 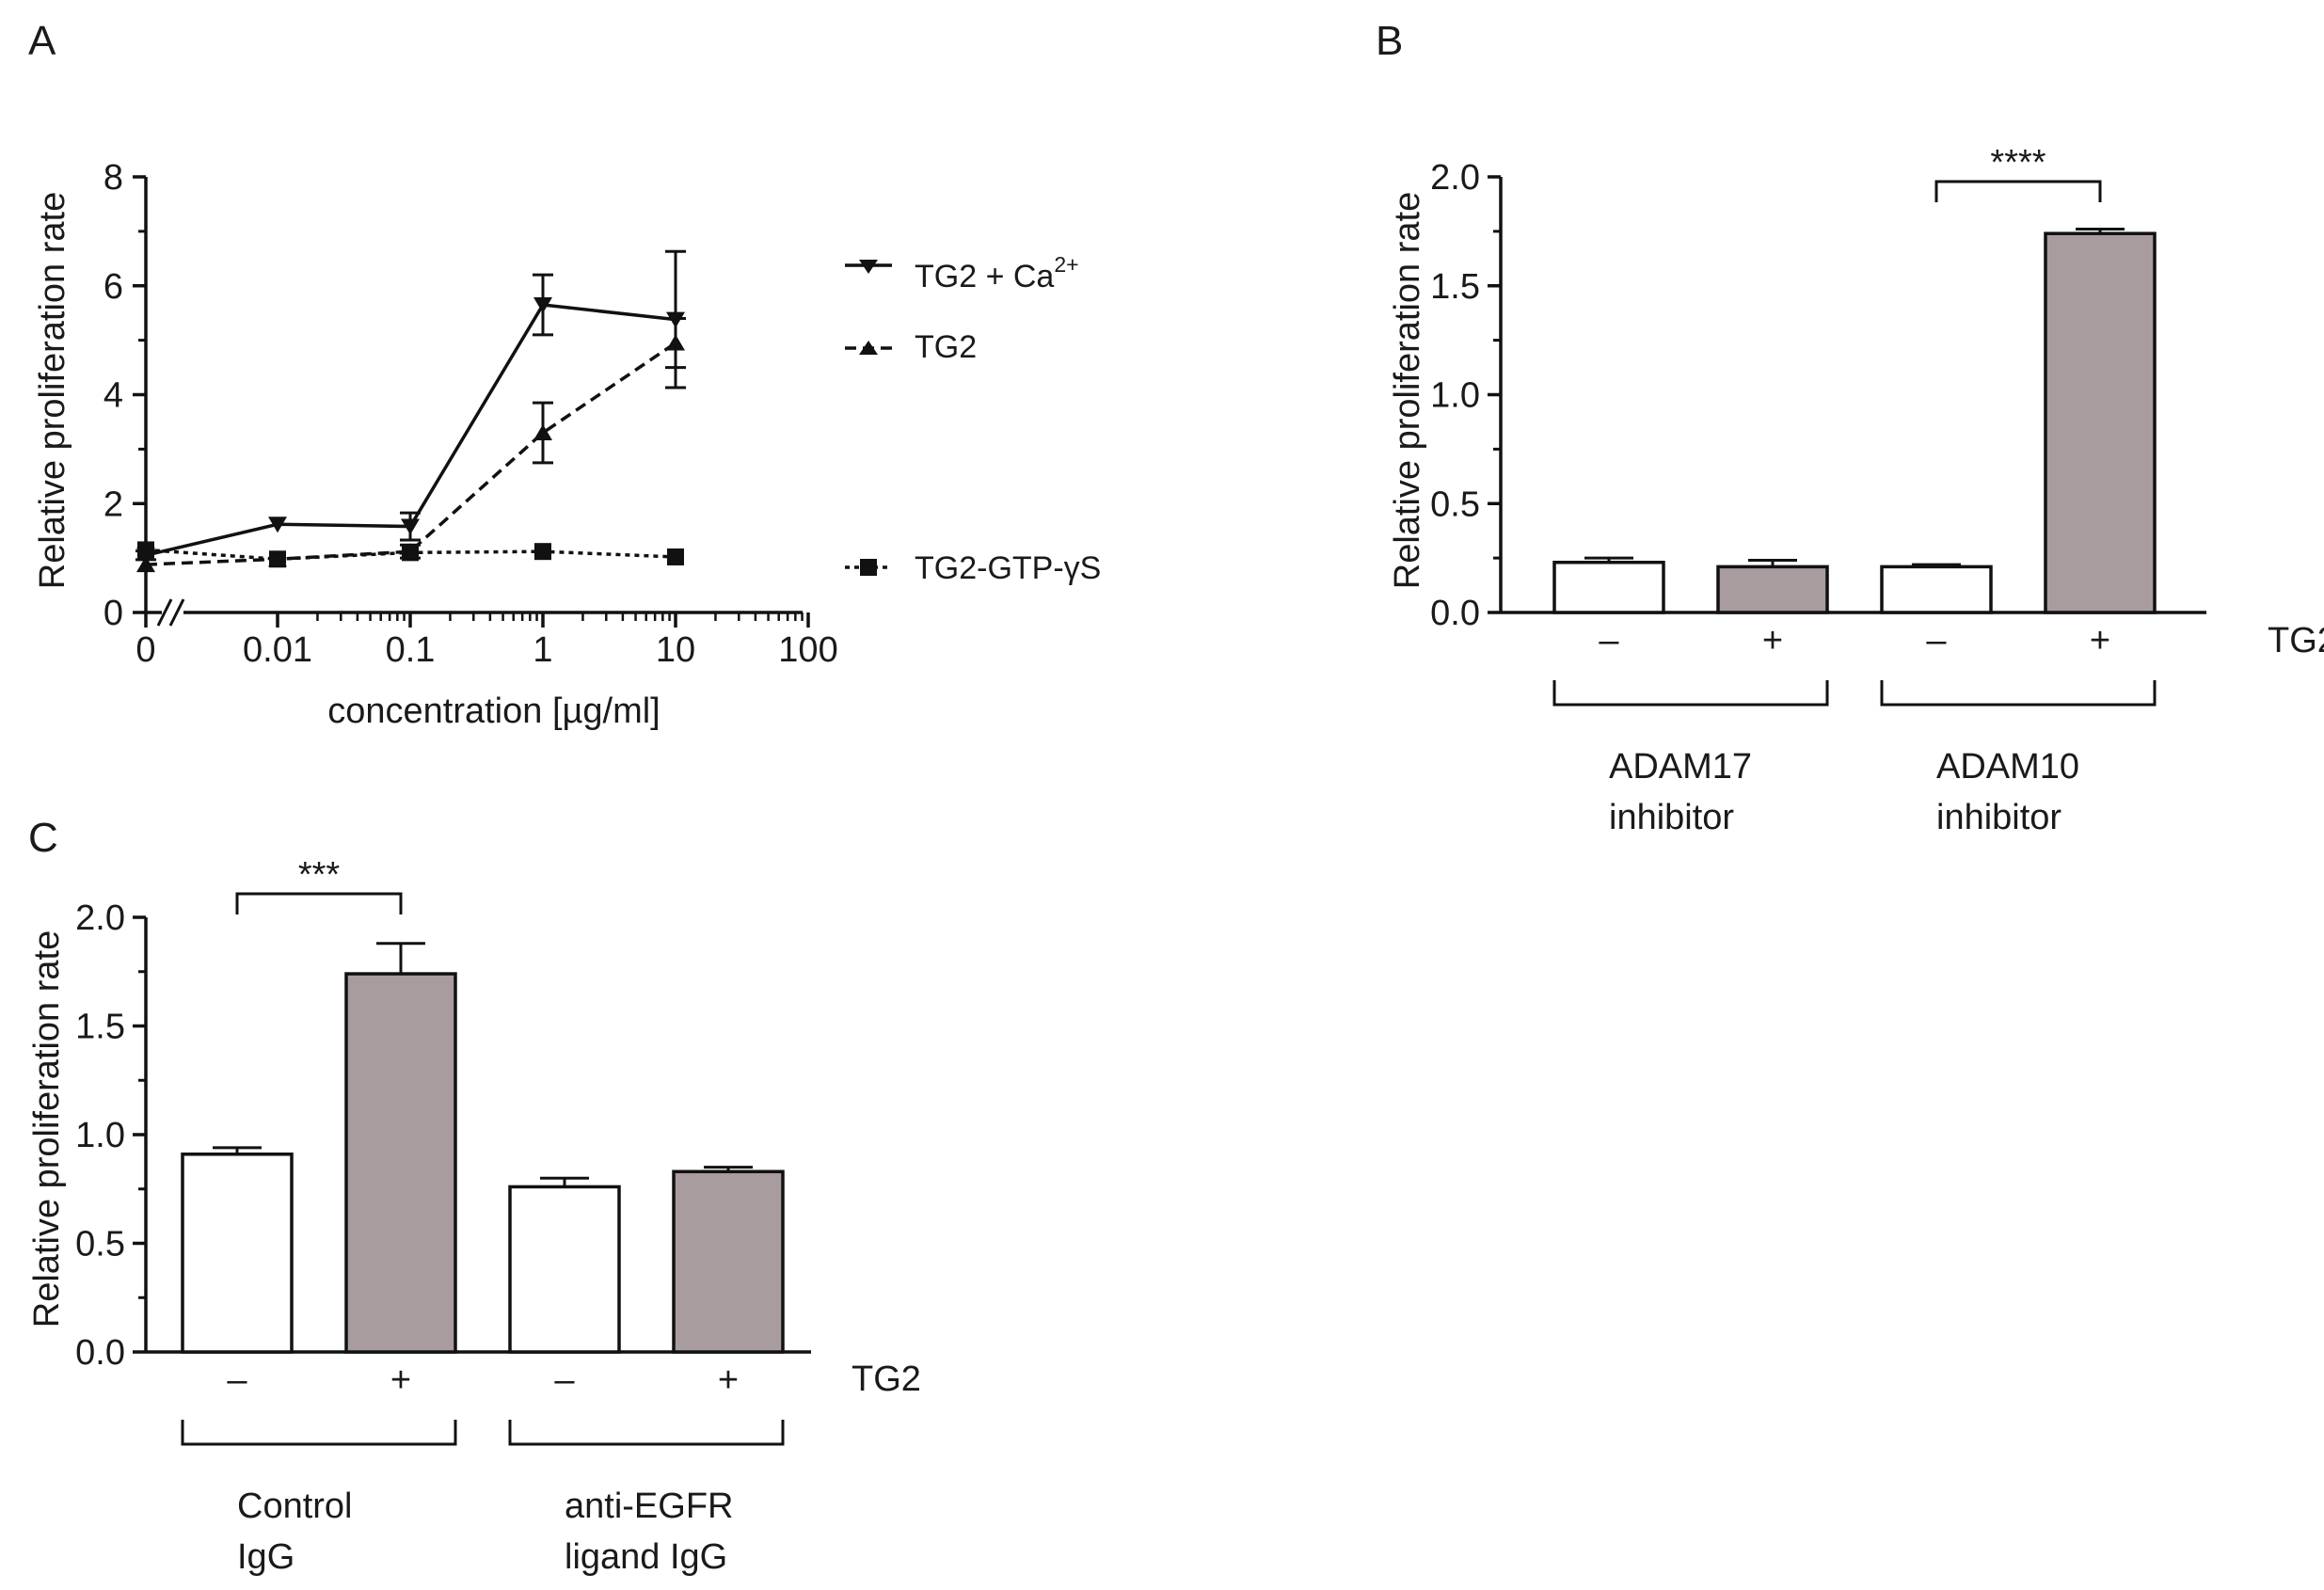 What do you see at coordinates (42, 41) in the screenshot?
I see `panel-a-letter: A` at bounding box center [42, 41].